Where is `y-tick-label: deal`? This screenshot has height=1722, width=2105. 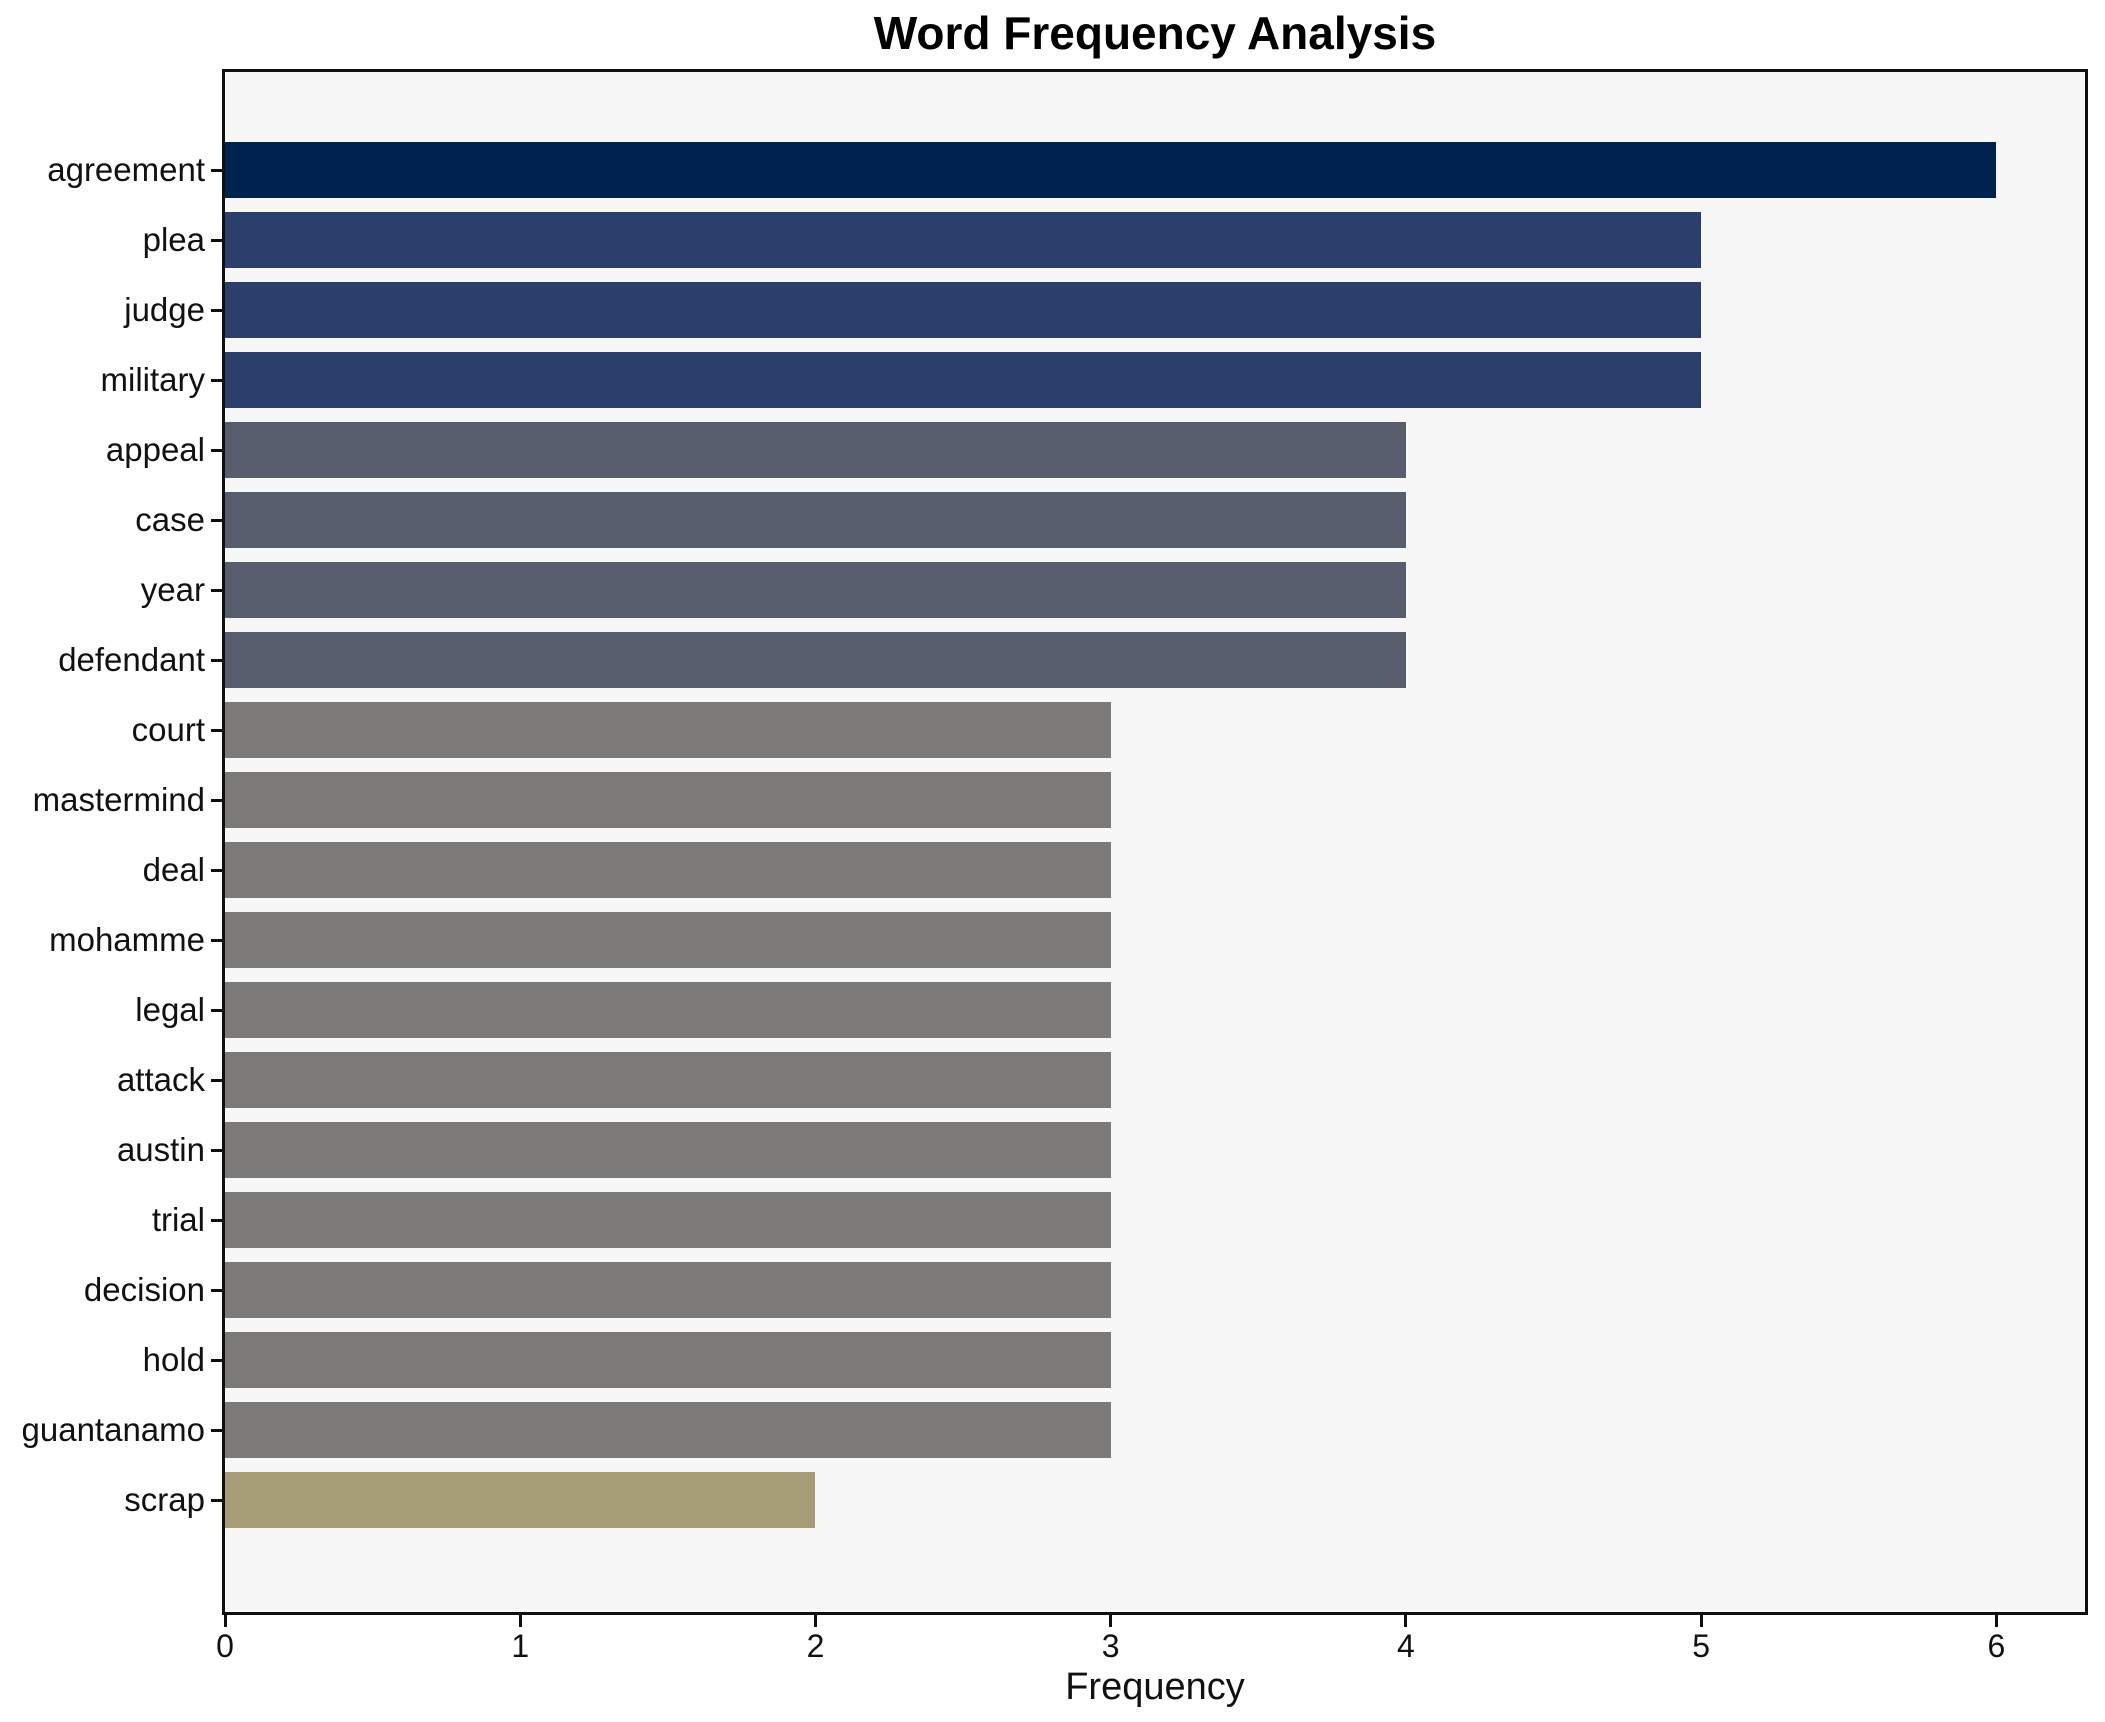 y-tick-label: deal is located at coordinates (173, 869).